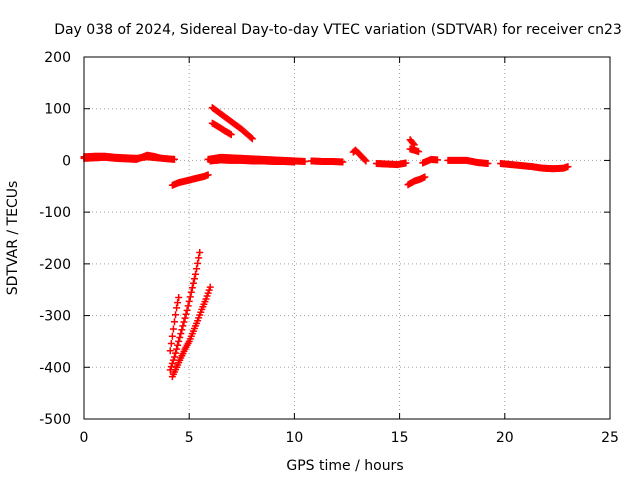 This screenshot has height=480, width=640. Describe the element at coordinates (57, 58) in the screenshot. I see `y-tick-label: 200` at that location.